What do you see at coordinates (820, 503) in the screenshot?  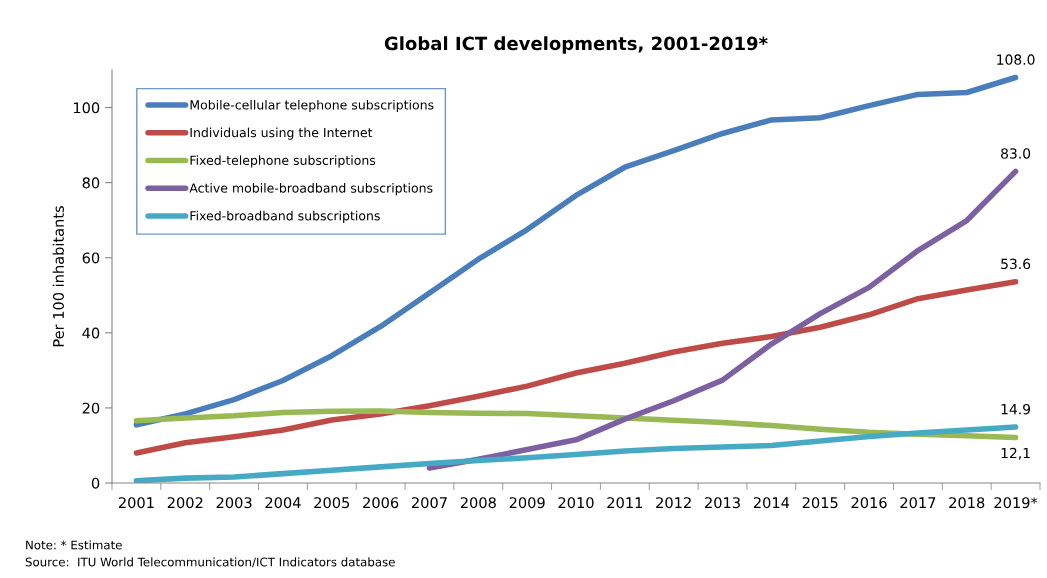 I see `x-tick-label: 2015` at bounding box center [820, 503].